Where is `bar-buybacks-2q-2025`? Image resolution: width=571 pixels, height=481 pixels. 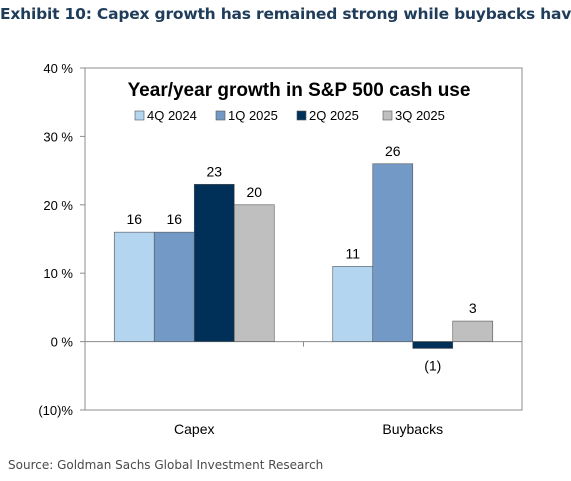 bar-buybacks-2q-2025 is located at coordinates (433, 345).